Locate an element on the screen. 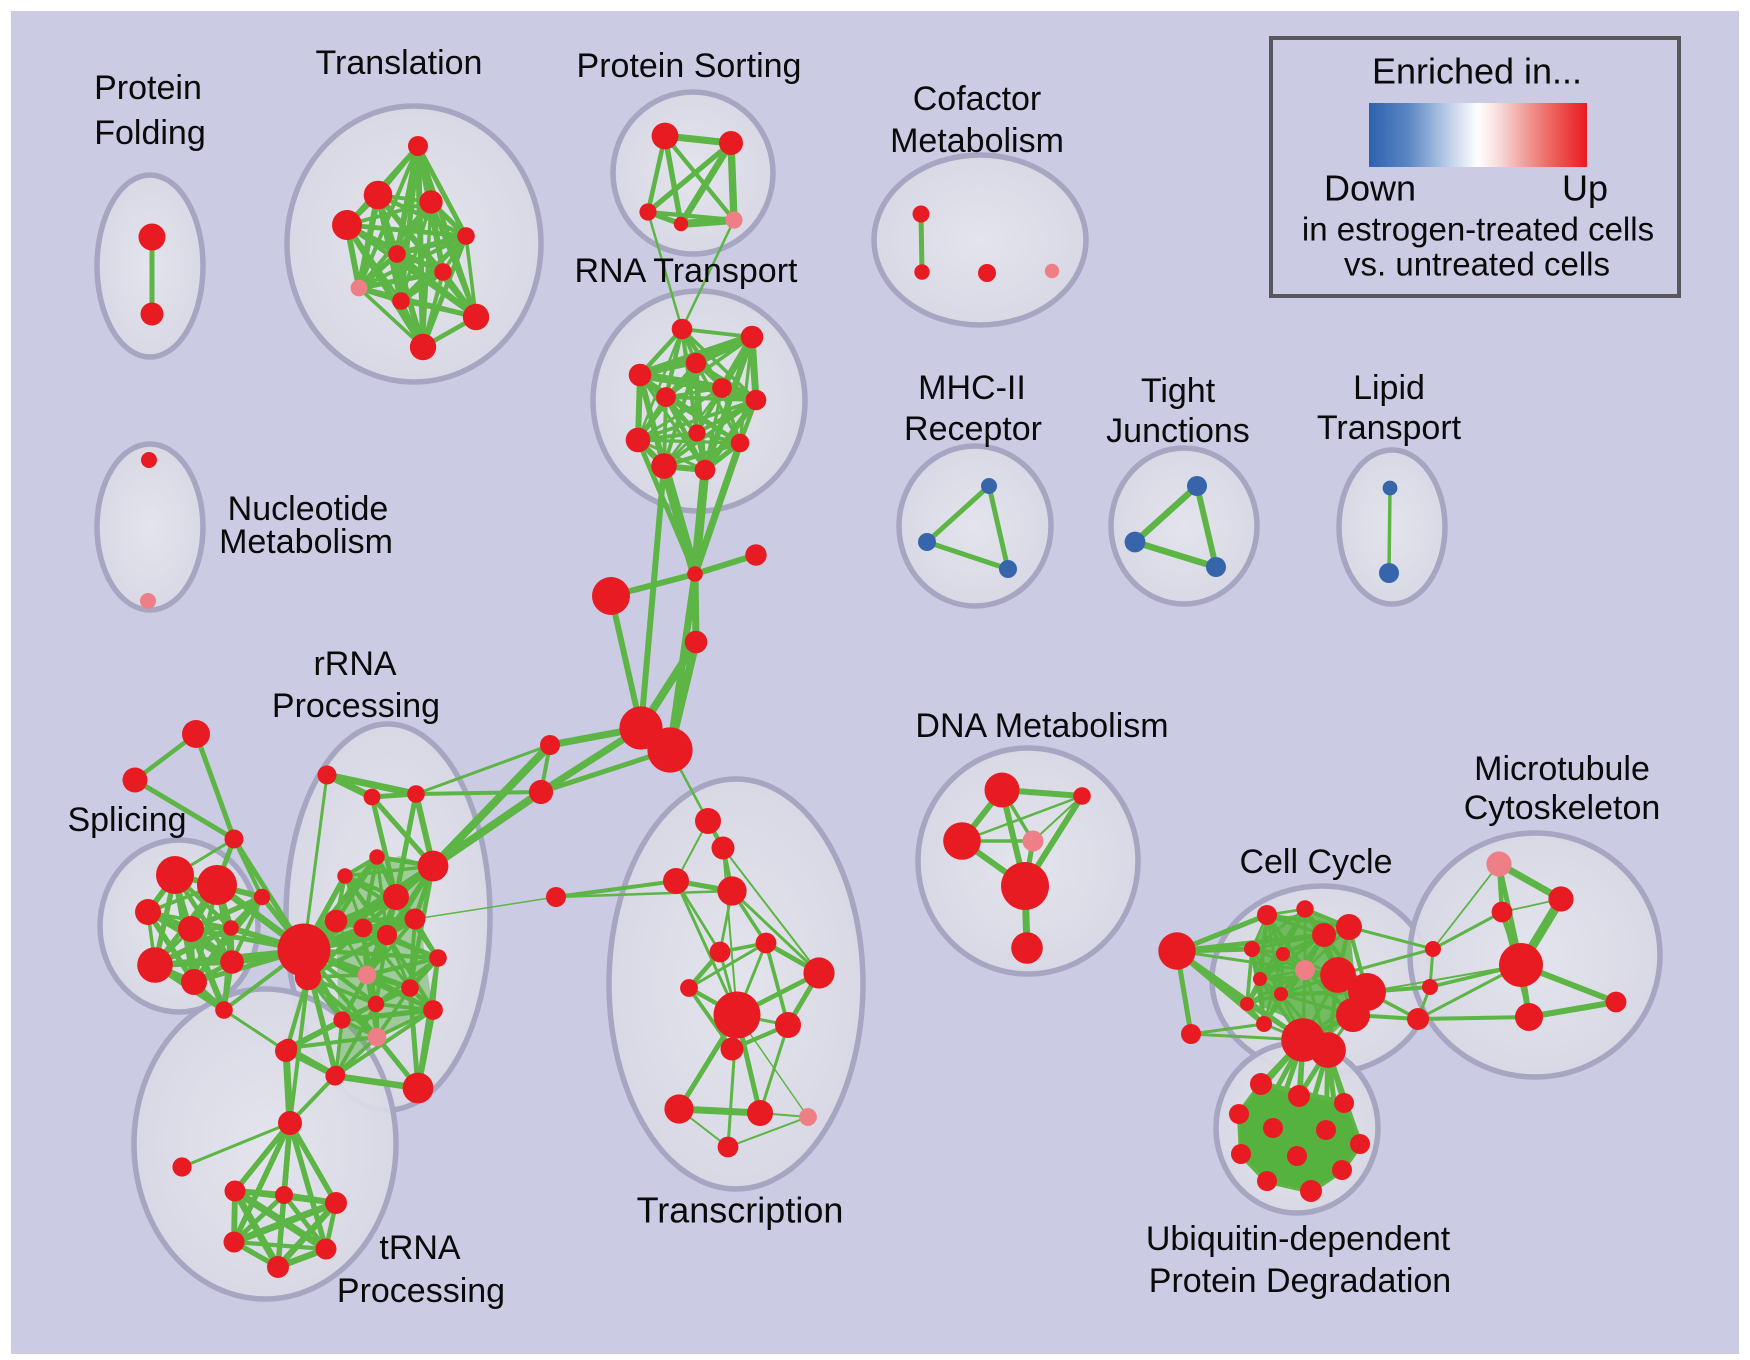 The height and width of the screenshot is (1360, 1750). svg-text: MHC-II is located at coordinates (972, 388).